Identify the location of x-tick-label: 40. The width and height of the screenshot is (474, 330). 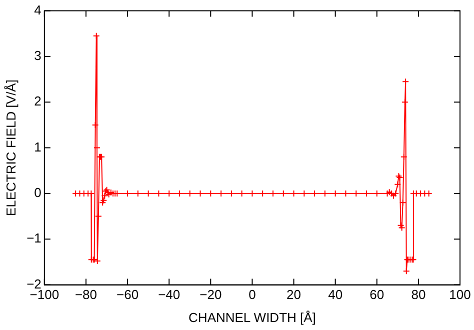
(335, 294).